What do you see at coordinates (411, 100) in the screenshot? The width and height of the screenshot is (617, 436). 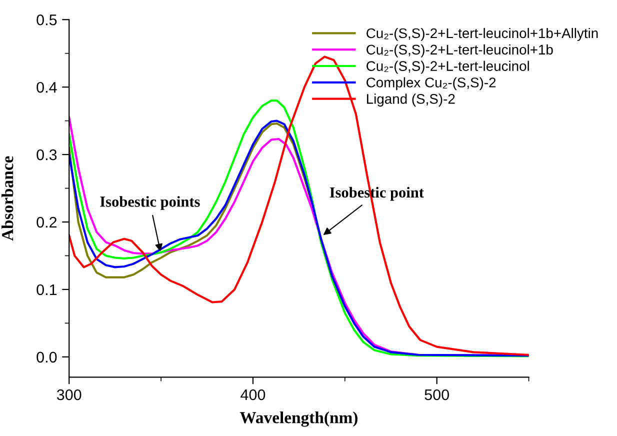 I see `legend-label: Ligand (S,S)-2` at bounding box center [411, 100].